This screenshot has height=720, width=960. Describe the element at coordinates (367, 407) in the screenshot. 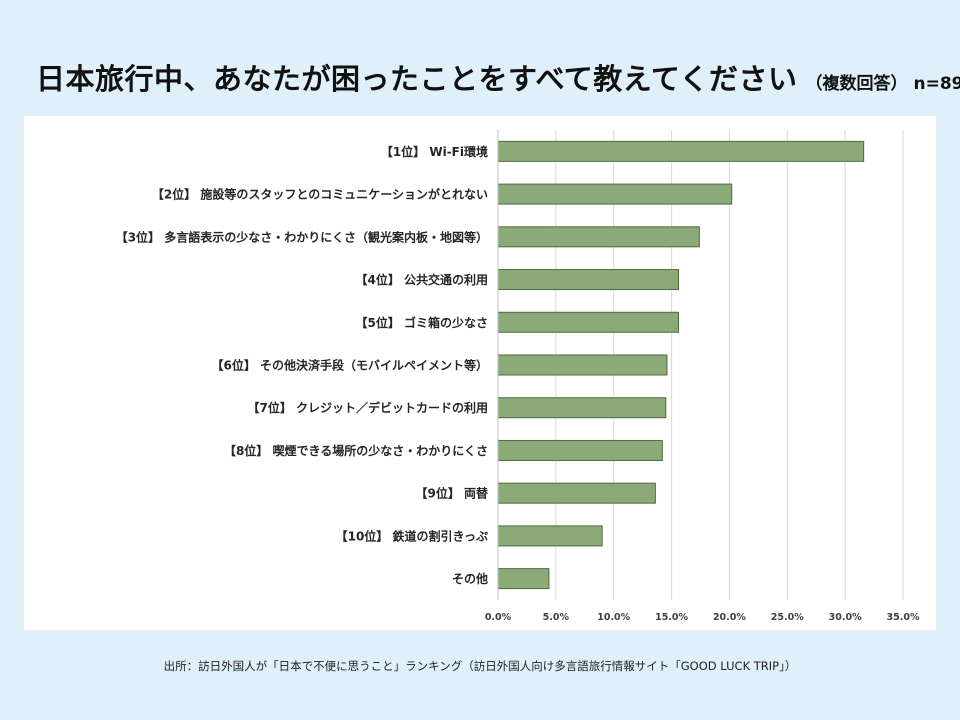

I see `category-label: 【7位】 クレジット／デビットカードの利用` at that location.